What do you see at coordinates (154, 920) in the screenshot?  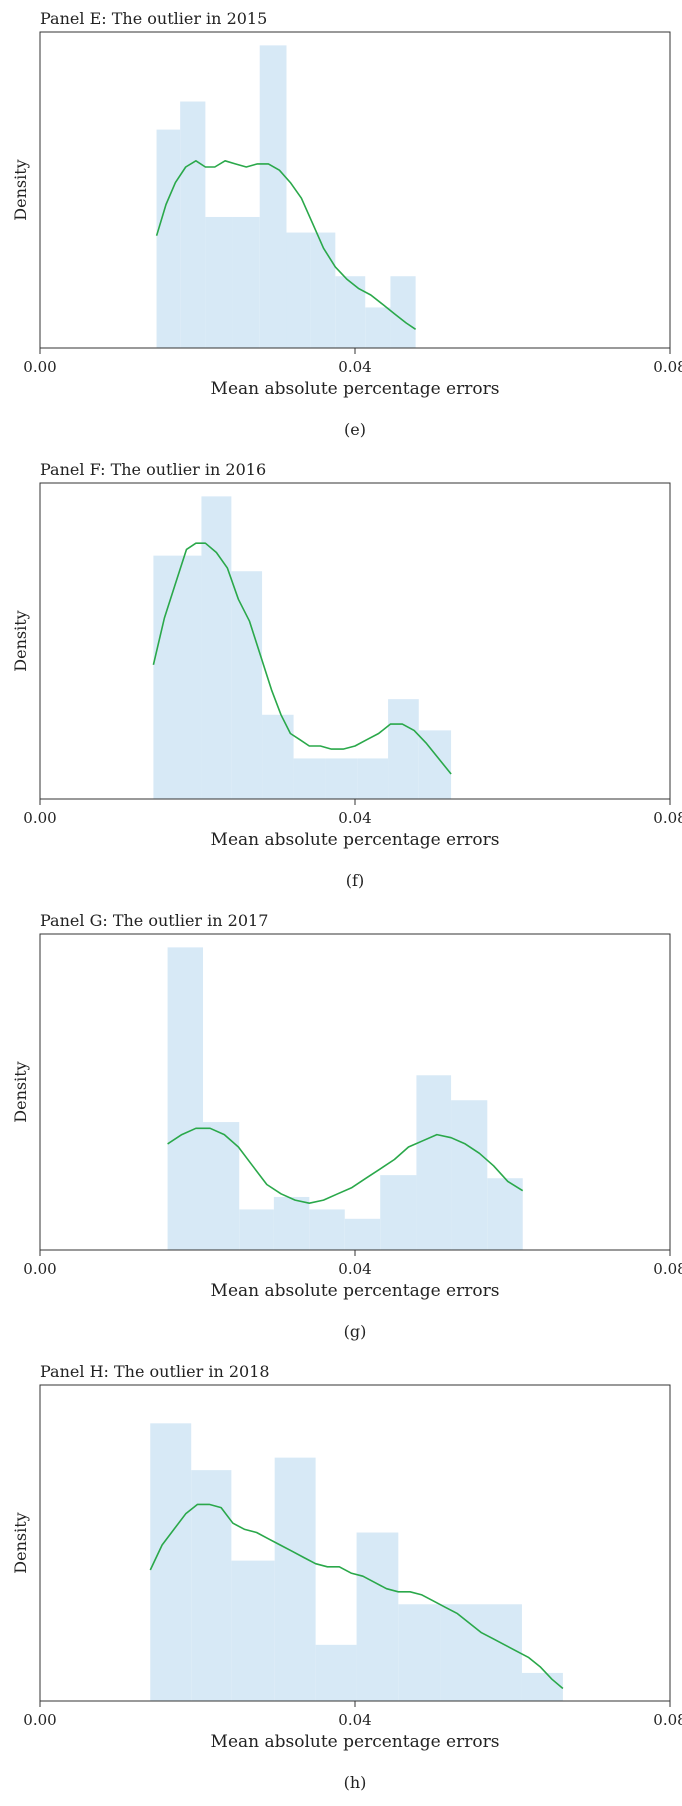 I see `panel-title: Panel G: The outlier in 2017` at bounding box center [154, 920].